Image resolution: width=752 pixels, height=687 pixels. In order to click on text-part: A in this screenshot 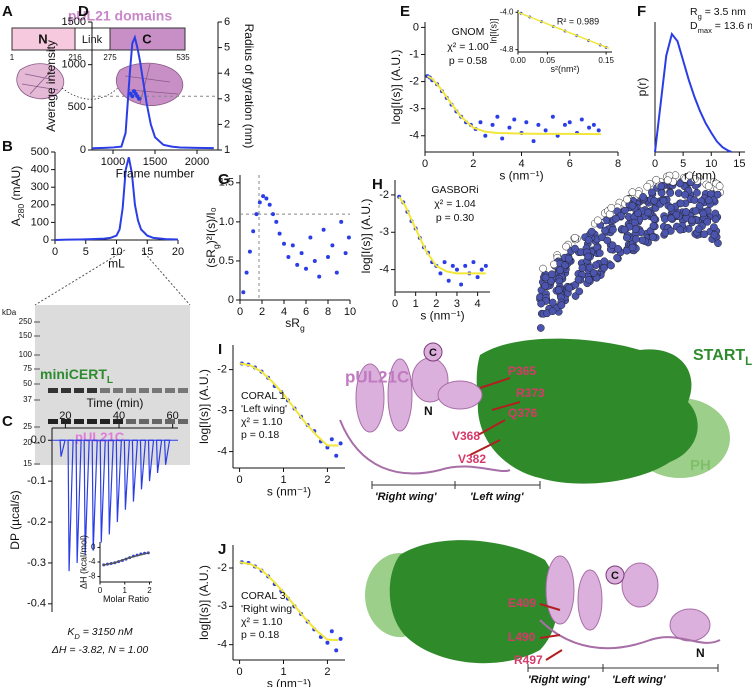, I will do `click(16, 222)`.